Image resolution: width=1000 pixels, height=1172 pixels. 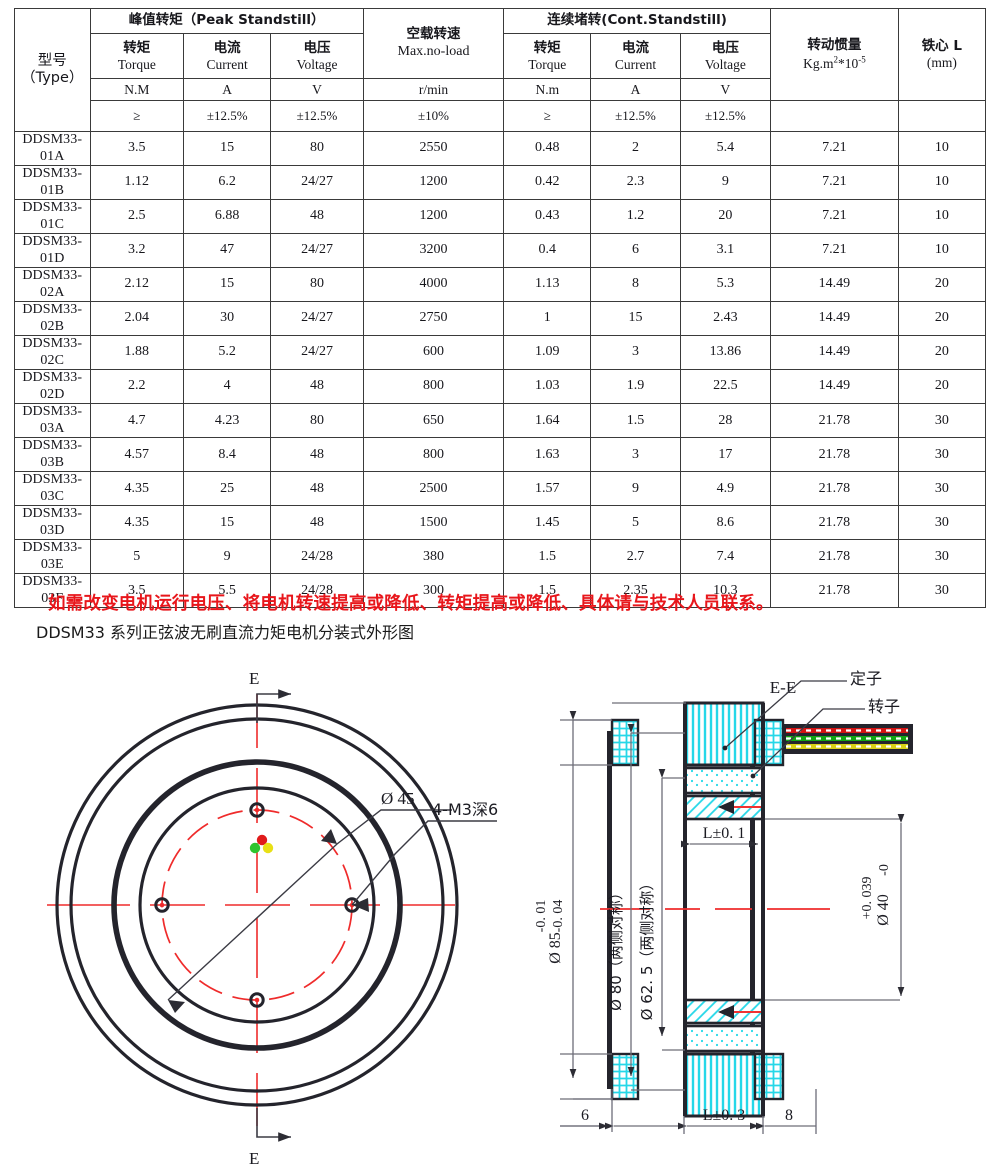 I want to click on part-leaders, so click(x=793, y=729).